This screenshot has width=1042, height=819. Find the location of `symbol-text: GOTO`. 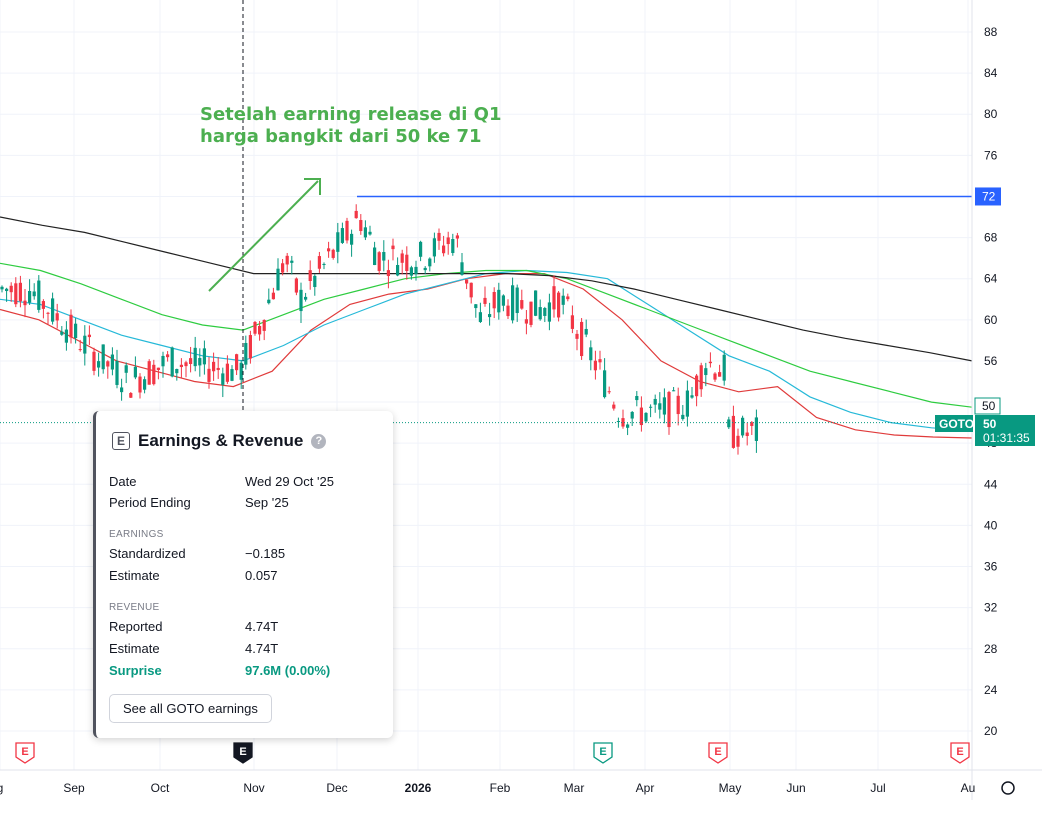

symbol-text: GOTO is located at coordinates (956, 424).